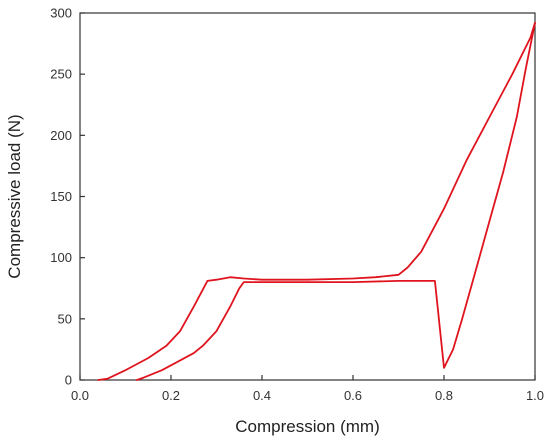 The width and height of the screenshot is (550, 442). Describe the element at coordinates (80, 395) in the screenshot. I see `x-tick-label: 0.0` at that location.